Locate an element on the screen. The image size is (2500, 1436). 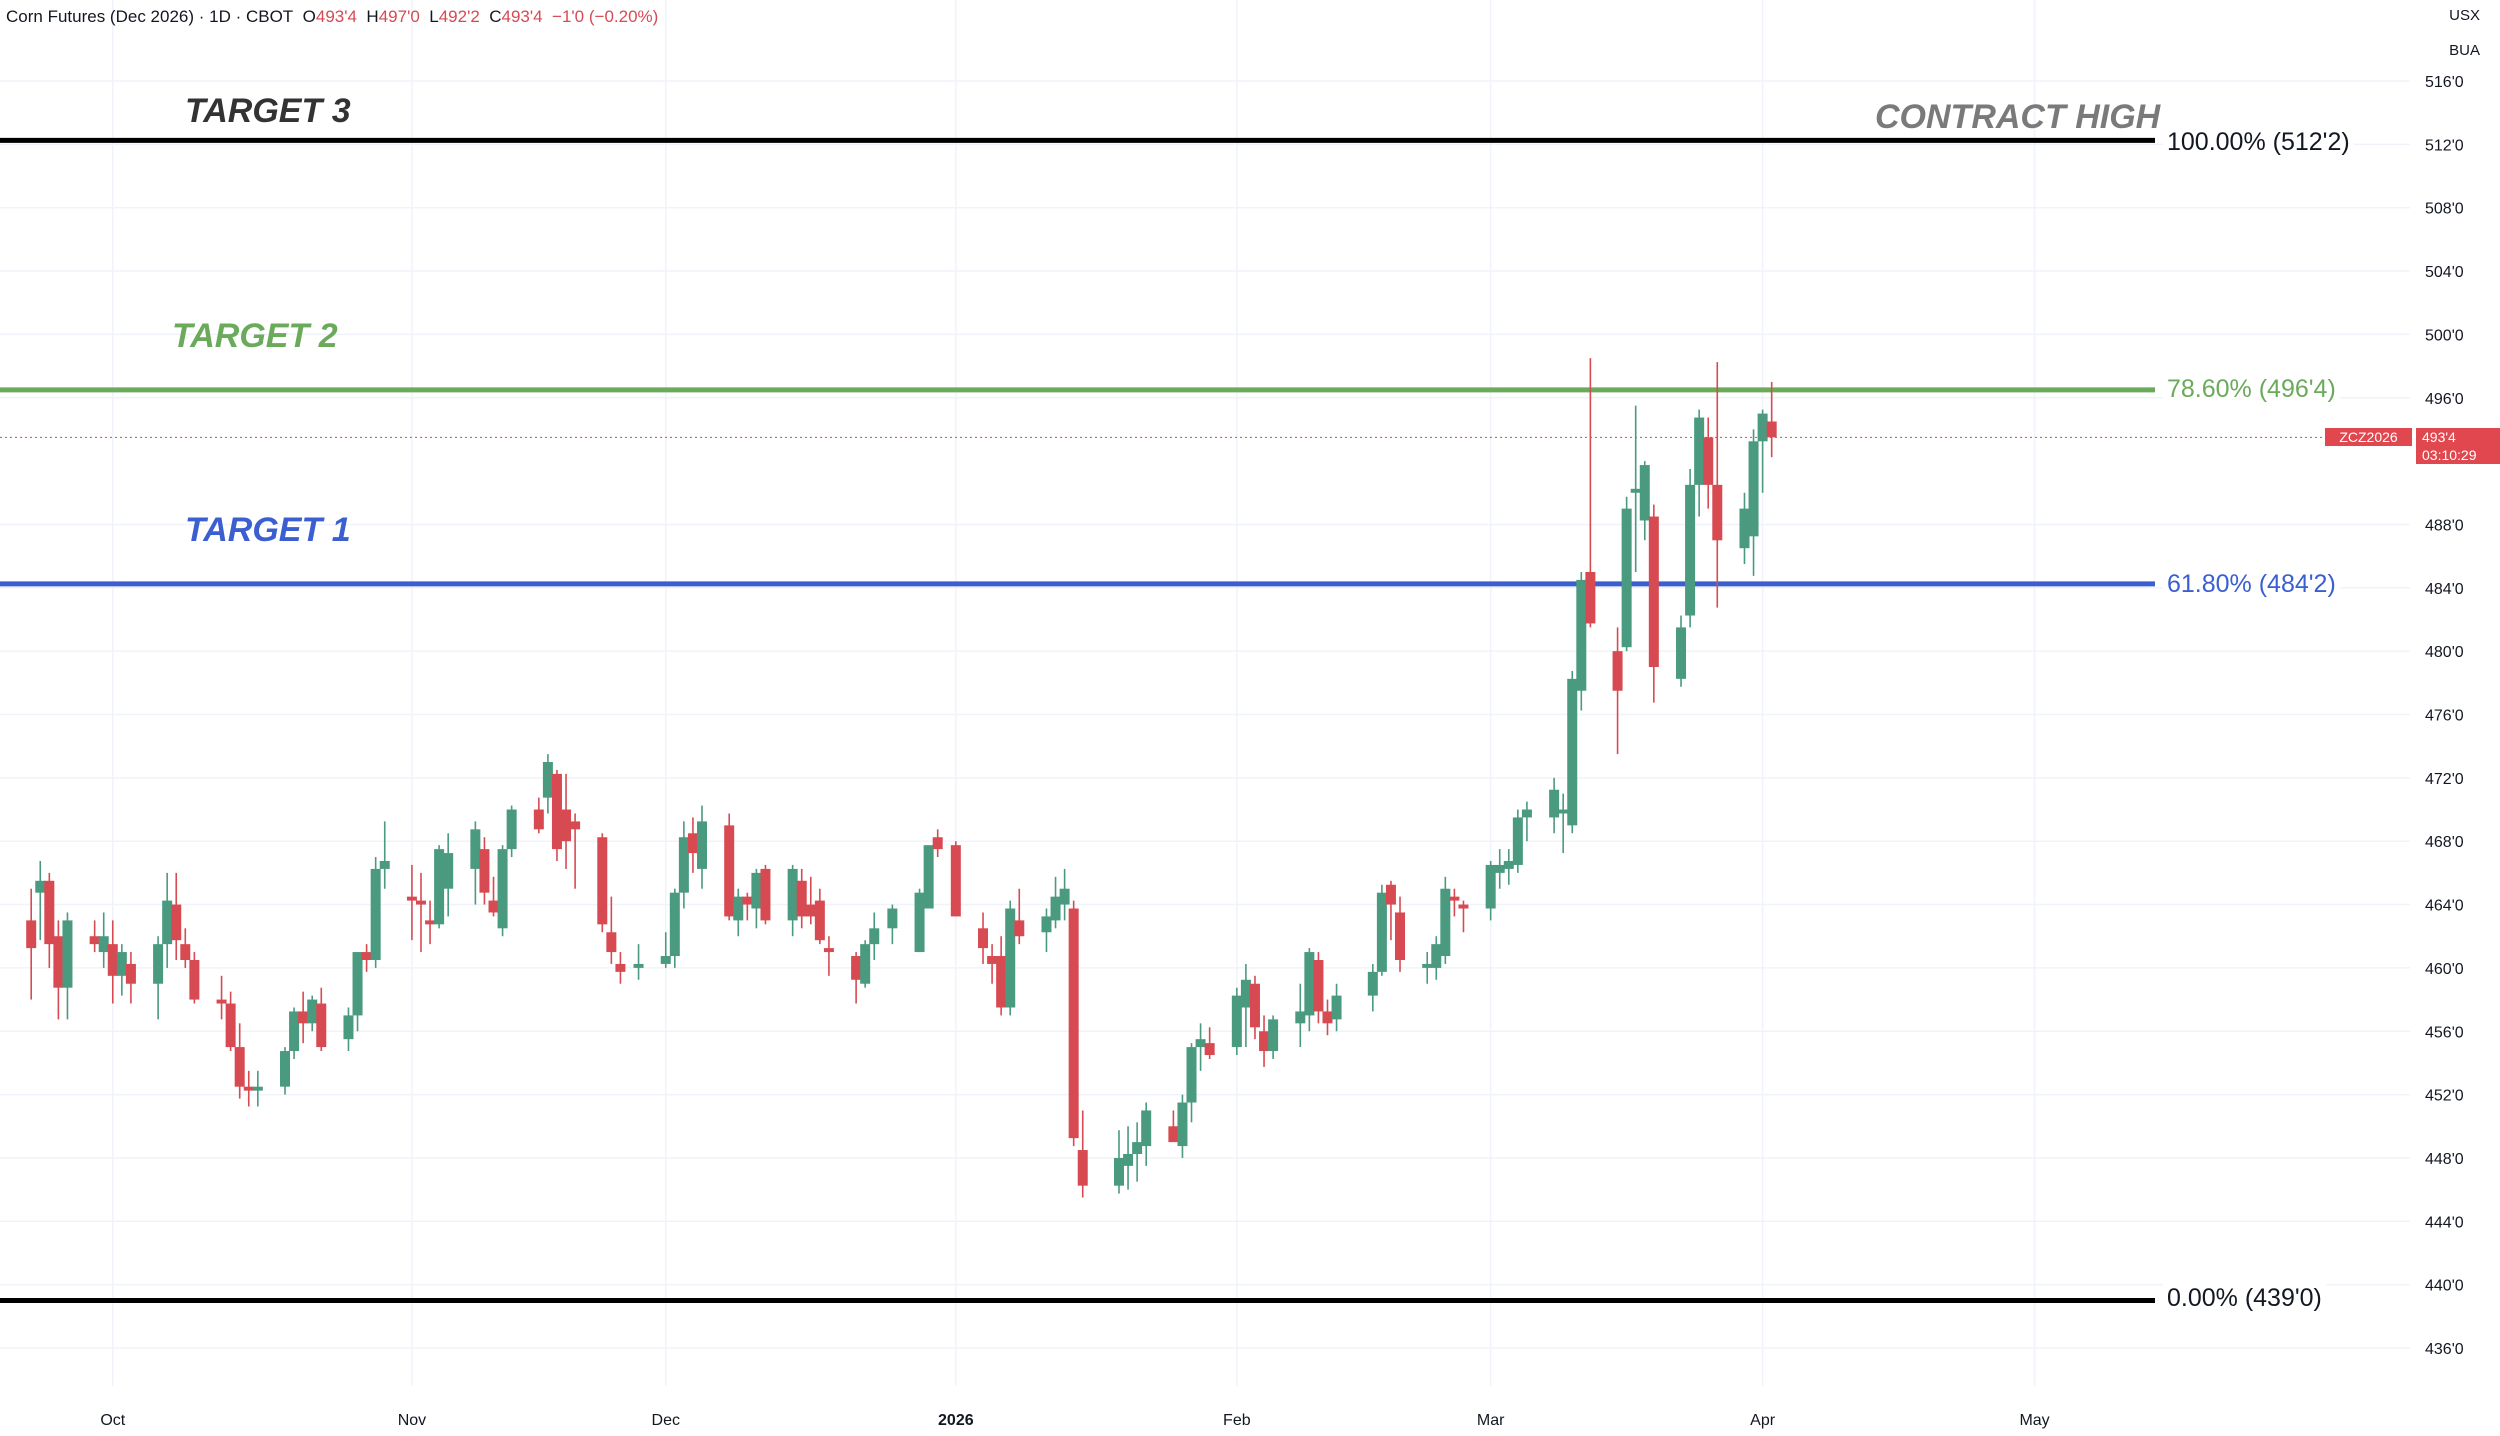
target3-label: TARGET 3 is located at coordinates (268, 111).